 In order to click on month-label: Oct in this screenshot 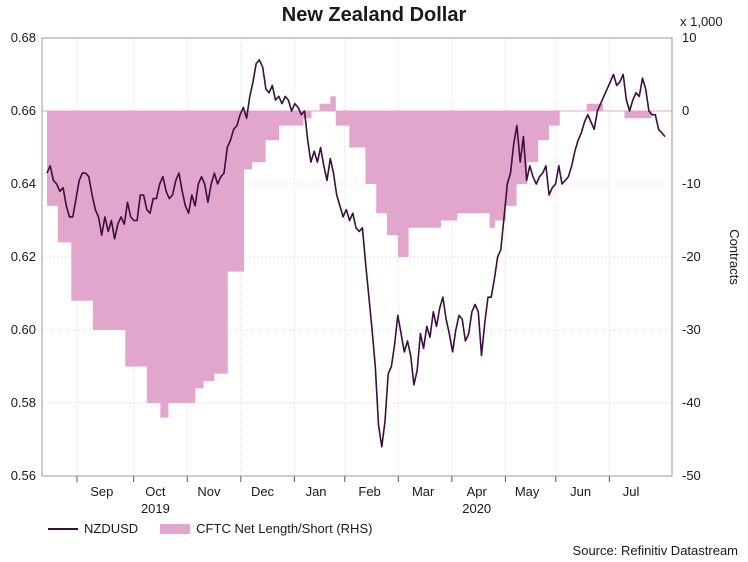, I will do `click(155, 491)`.